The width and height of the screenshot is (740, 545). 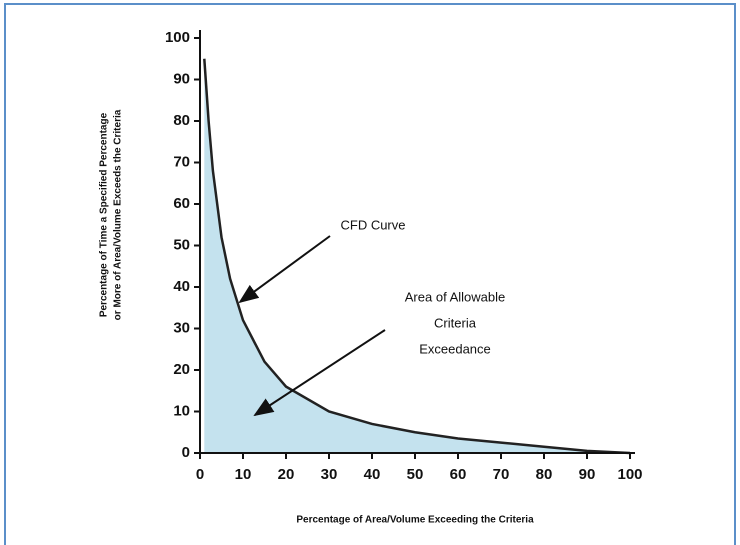 What do you see at coordinates (200, 474) in the screenshot?
I see `x-tick-label: 0` at bounding box center [200, 474].